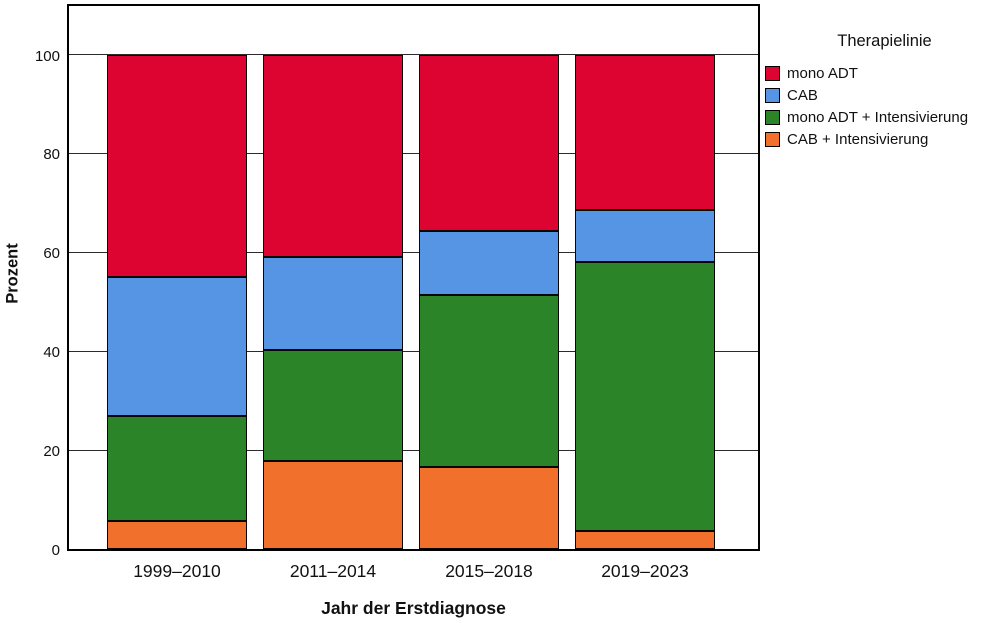 The width and height of the screenshot is (1004, 623). I want to click on legend-title: Therapielinie, so click(884, 41).